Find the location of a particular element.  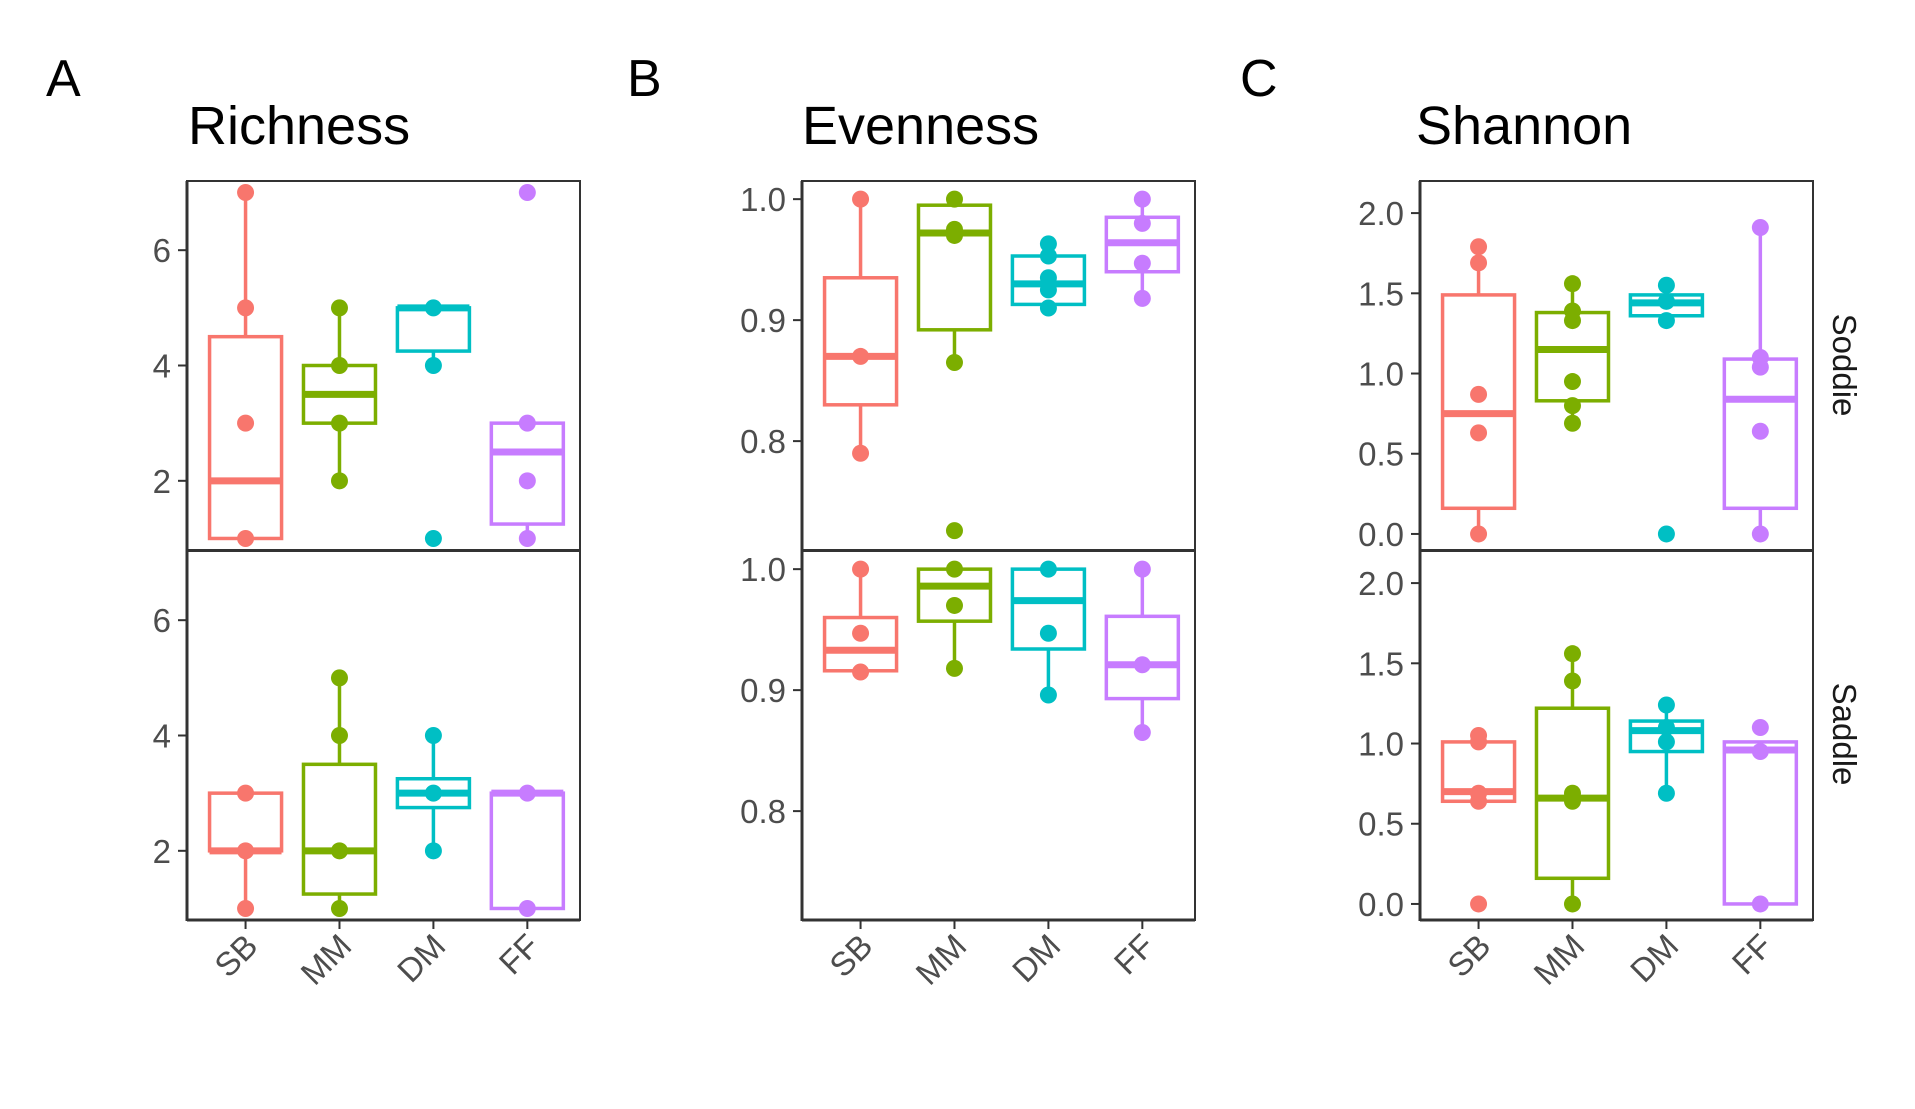

y-tick-label: 6 is located at coordinates (162, 250).